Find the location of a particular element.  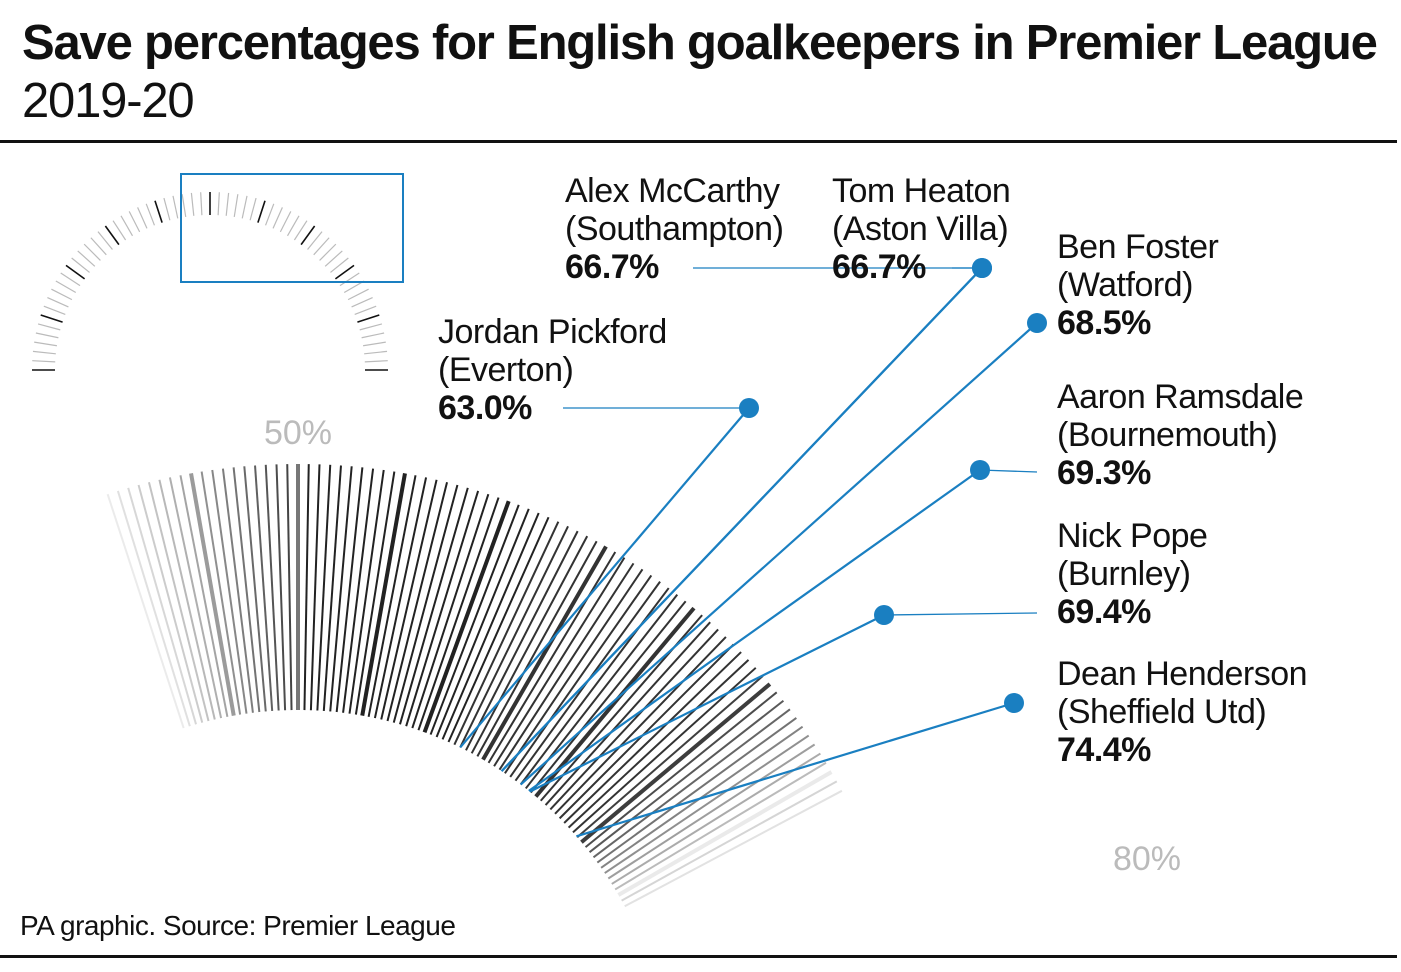

scale-min-label: 50% is located at coordinates (298, 433).